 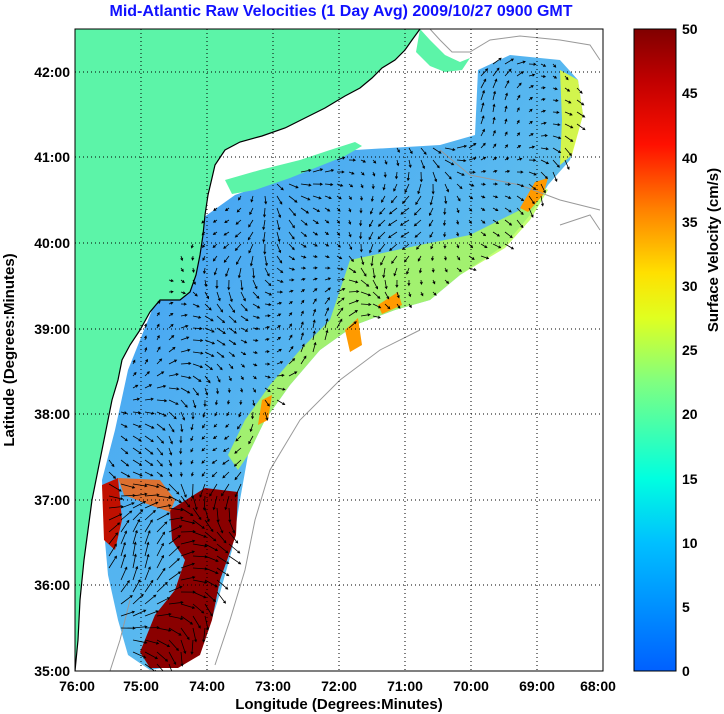 What do you see at coordinates (686, 607) in the screenshot?
I see `colorbar-tick-label: 5` at bounding box center [686, 607].